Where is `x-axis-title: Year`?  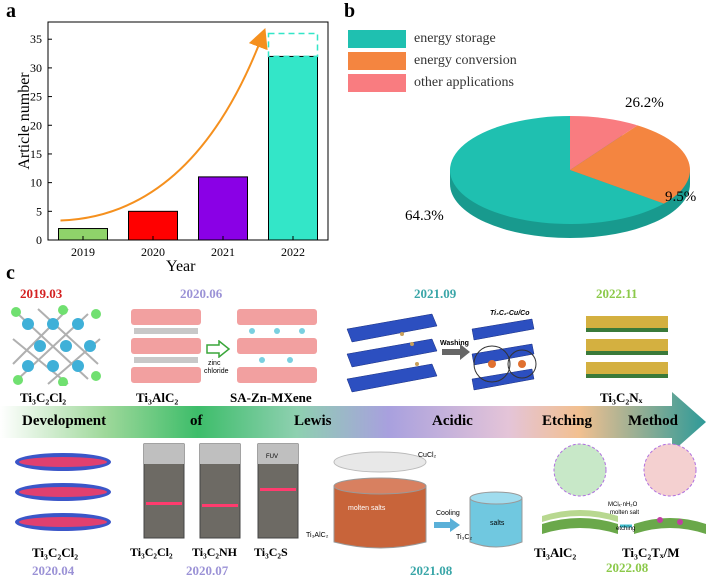 x-axis-title: Year is located at coordinates (181, 266).